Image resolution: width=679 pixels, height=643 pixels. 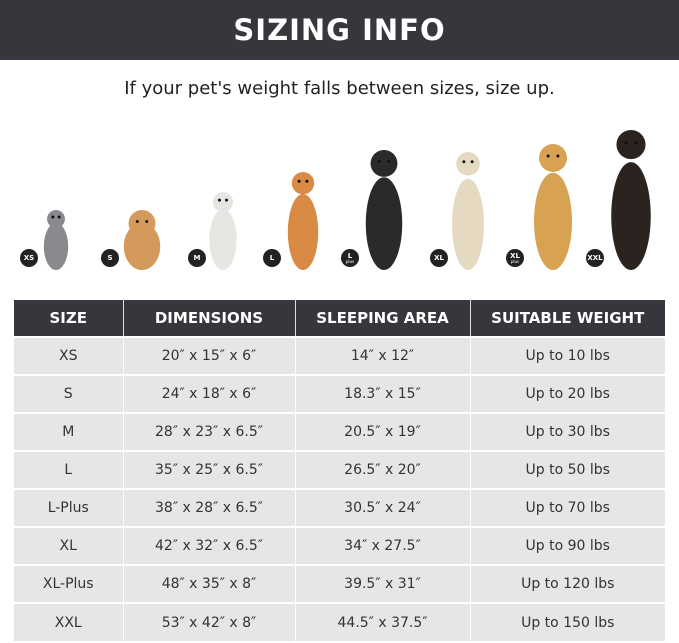 I want to click on table-row: S 24″ x 18″ x 6″ 18.3″ x 15″ Up to 20 lbs, so click(x=339, y=393).